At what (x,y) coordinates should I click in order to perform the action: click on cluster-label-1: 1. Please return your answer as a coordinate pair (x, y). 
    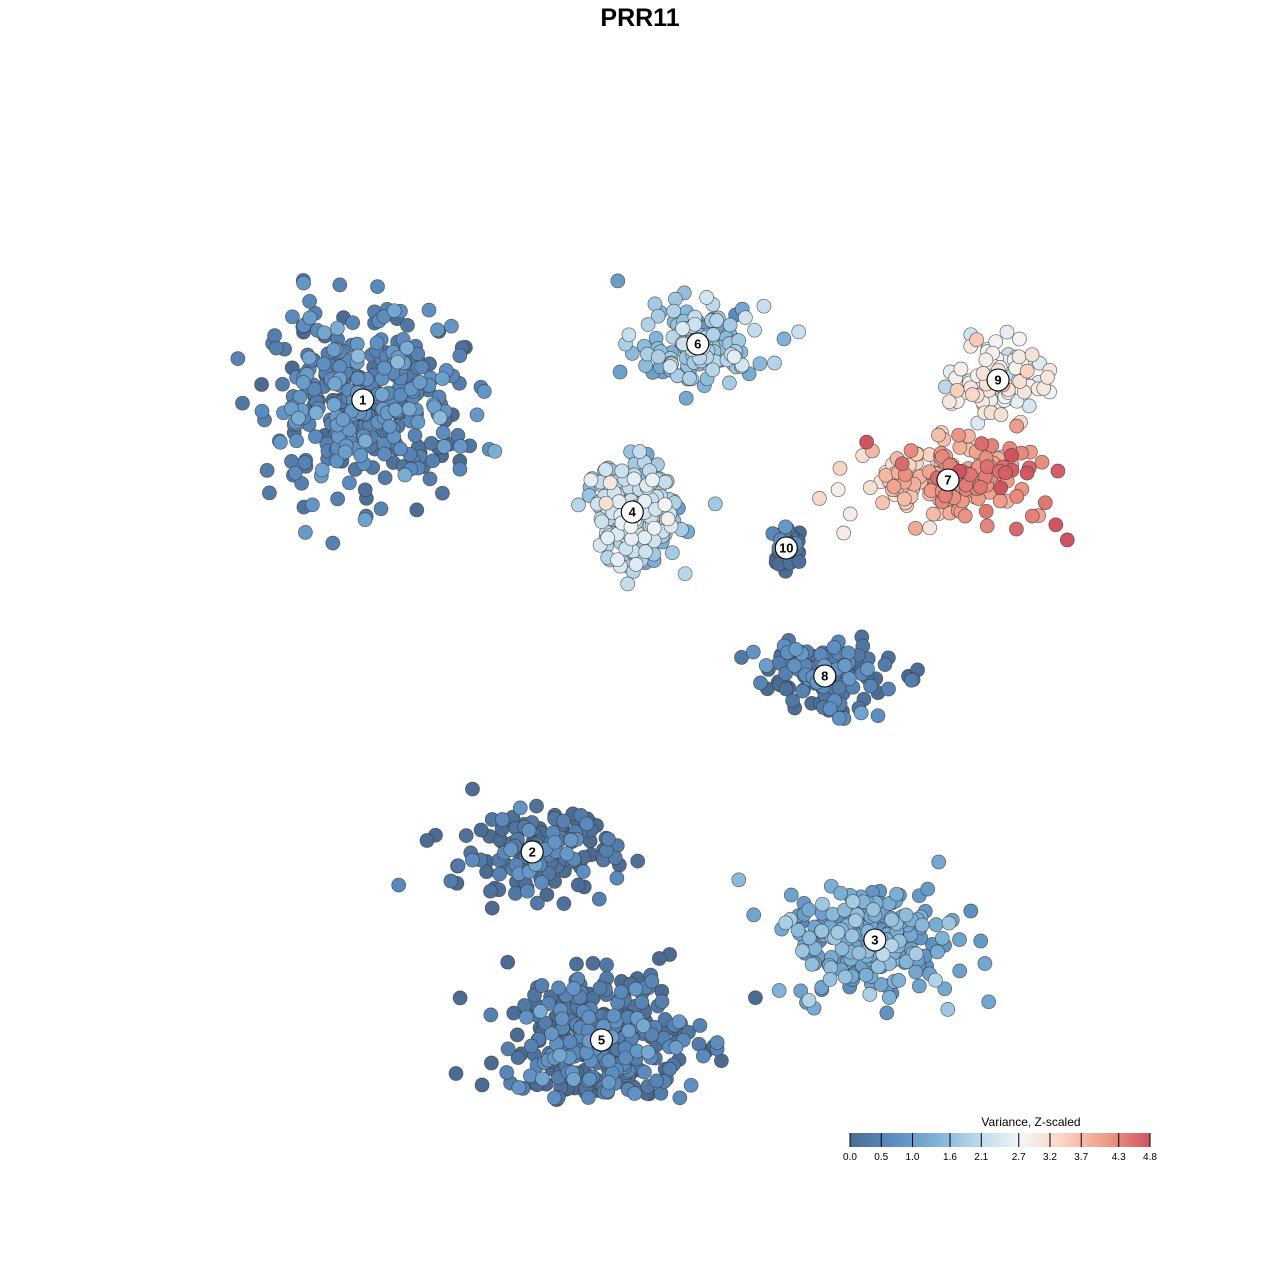
    Looking at the image, I should click on (363, 400).